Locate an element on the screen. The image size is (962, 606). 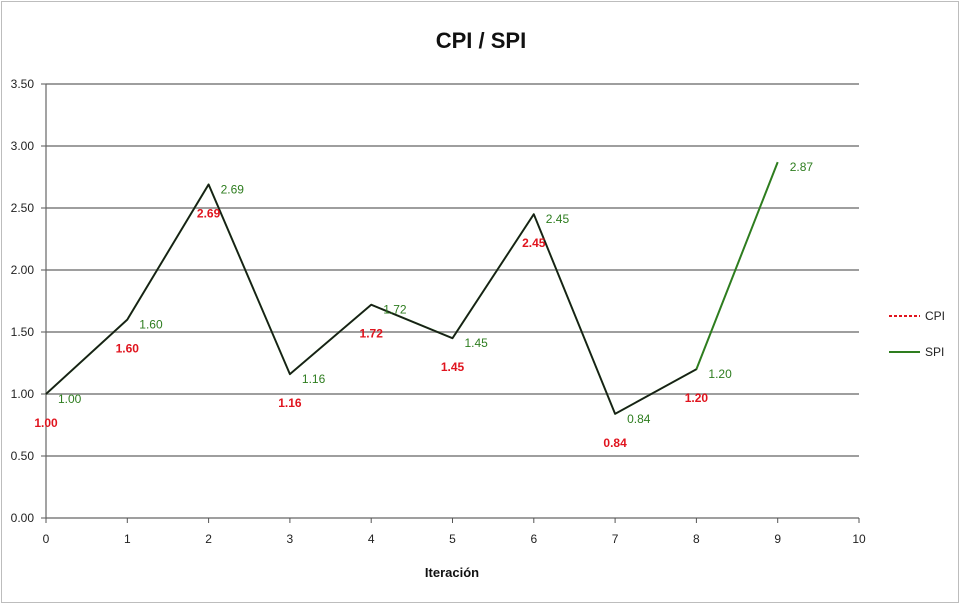
x-tick-labels: 0 1 2 3 4 5 6 7 8 9 10 is located at coordinates (454, 539).